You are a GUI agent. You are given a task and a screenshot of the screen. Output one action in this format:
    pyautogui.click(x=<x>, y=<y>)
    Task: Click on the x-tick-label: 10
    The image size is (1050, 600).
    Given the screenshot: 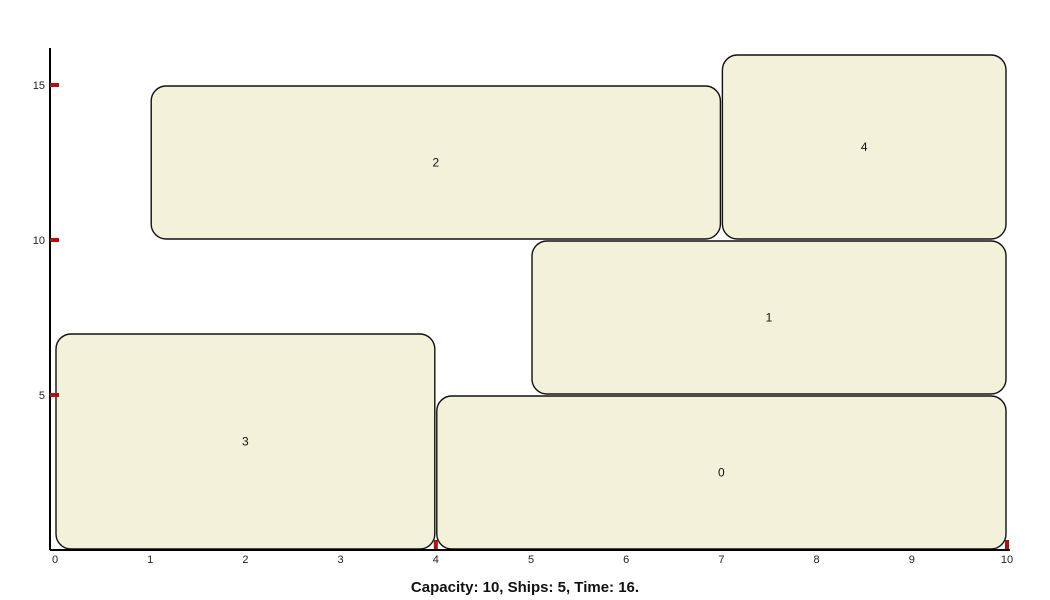 What is the action you would take?
    pyautogui.click(x=1007, y=560)
    